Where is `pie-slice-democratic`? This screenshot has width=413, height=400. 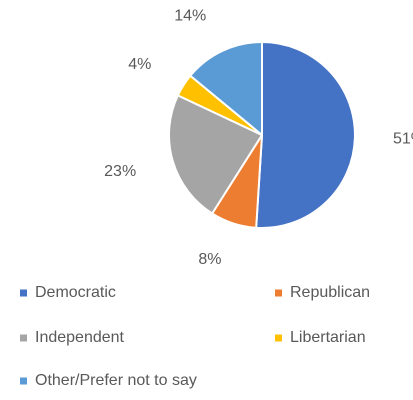
pie-slice-democratic is located at coordinates (305, 135).